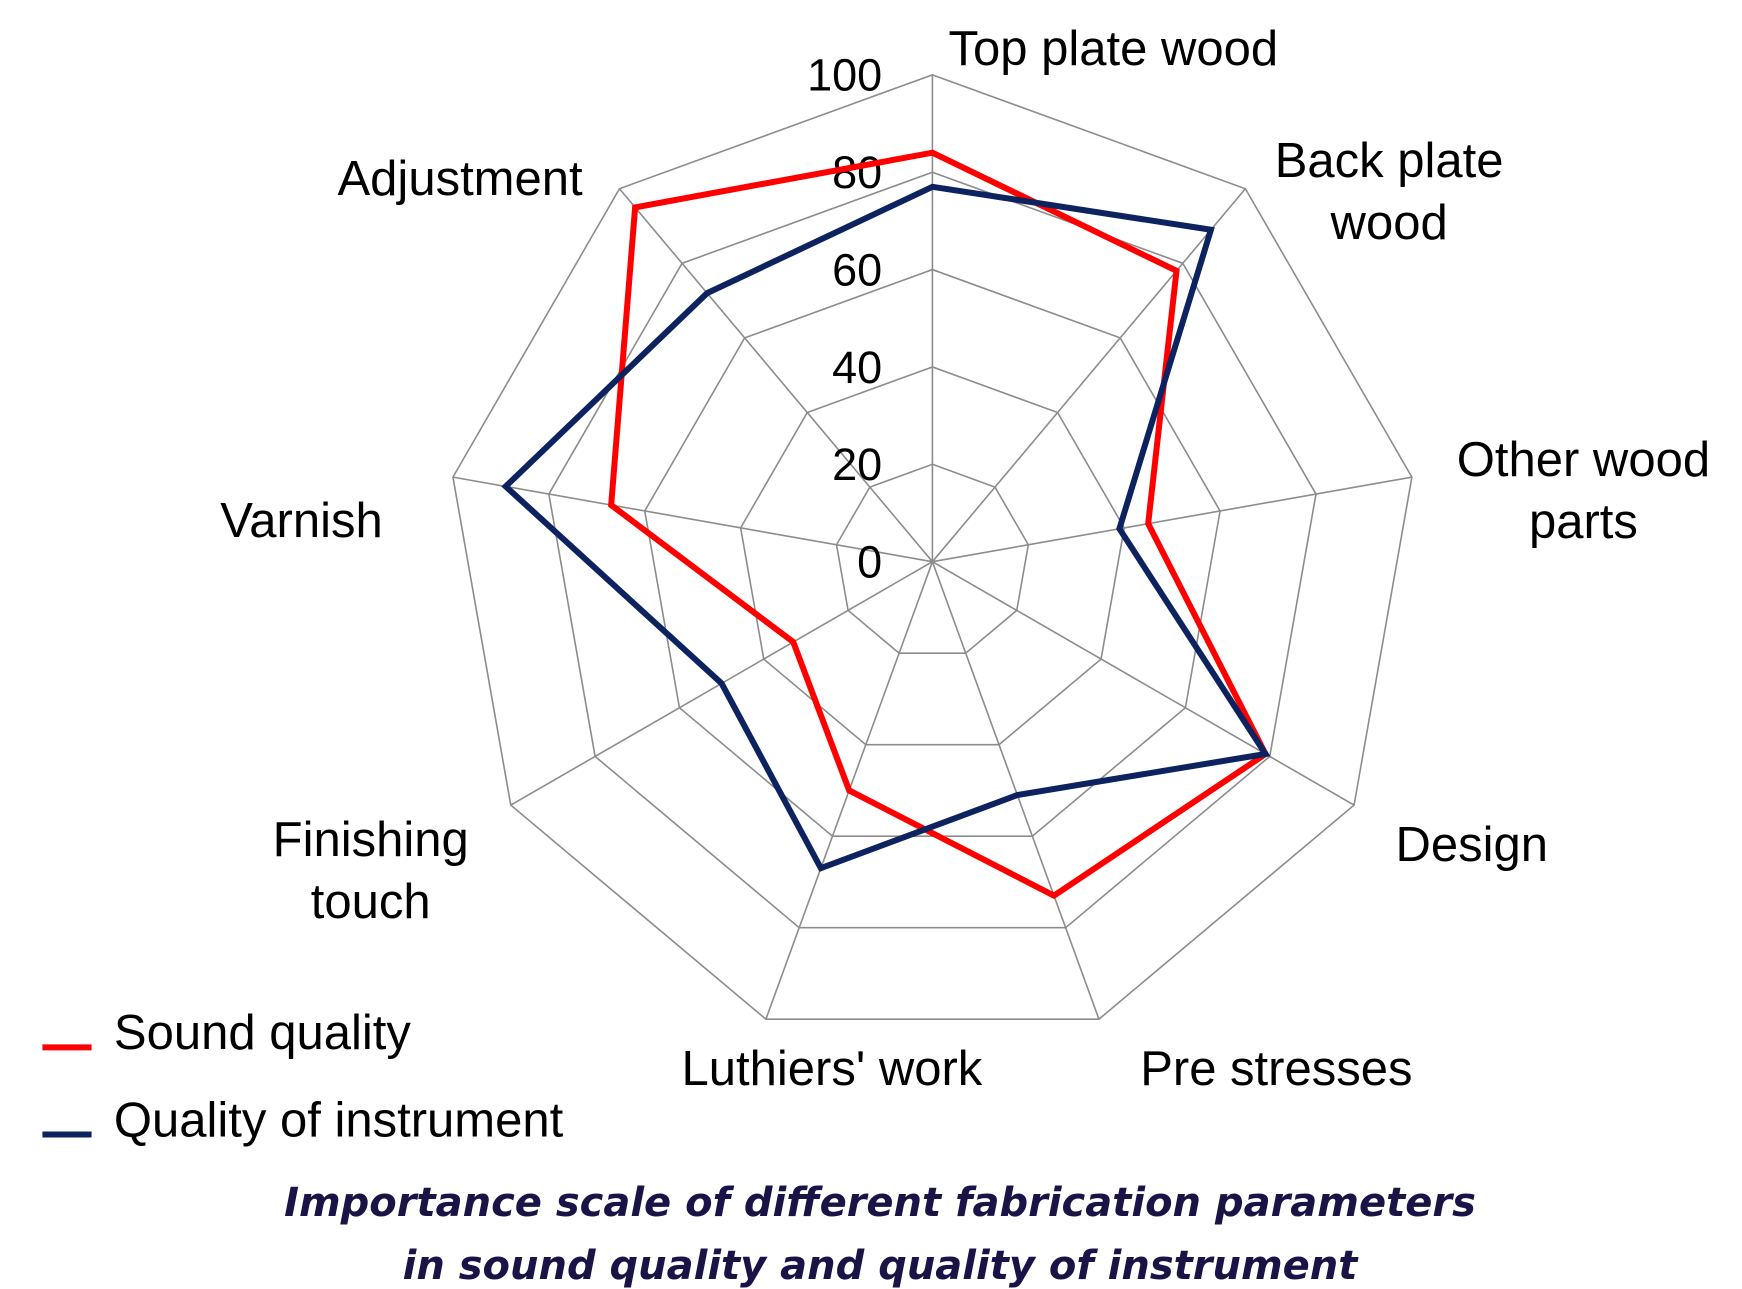  I want to click on r-tick-label: 20, so click(857, 464).